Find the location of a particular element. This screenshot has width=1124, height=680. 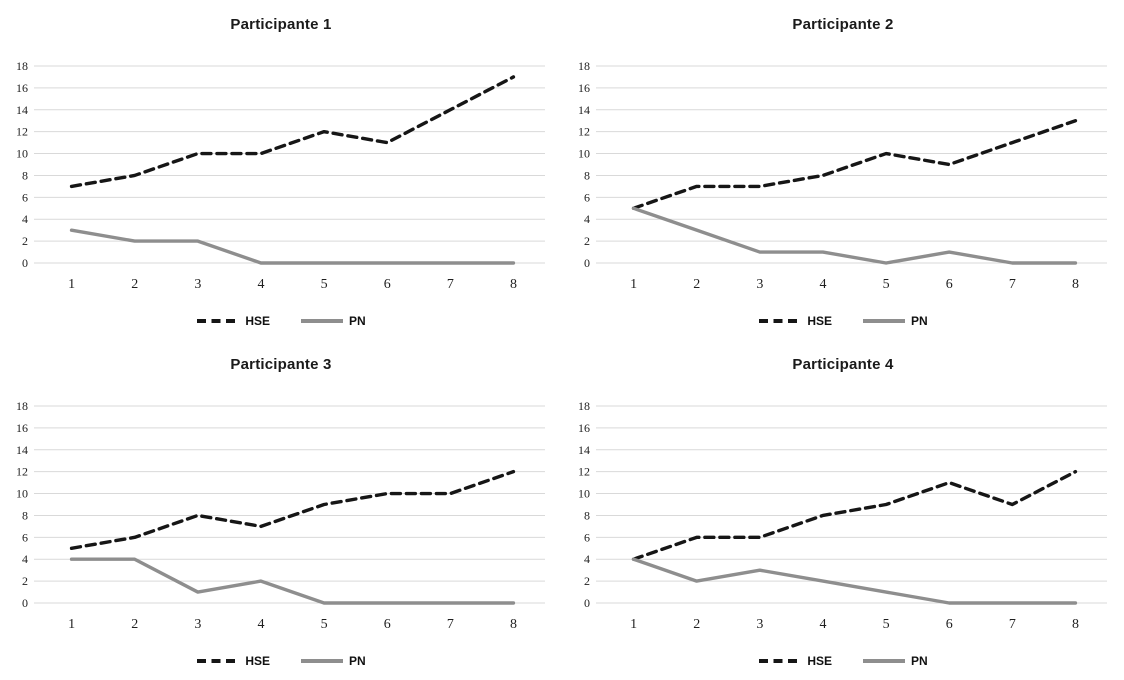

chart-title: Participante 1 is located at coordinates (281, 24).